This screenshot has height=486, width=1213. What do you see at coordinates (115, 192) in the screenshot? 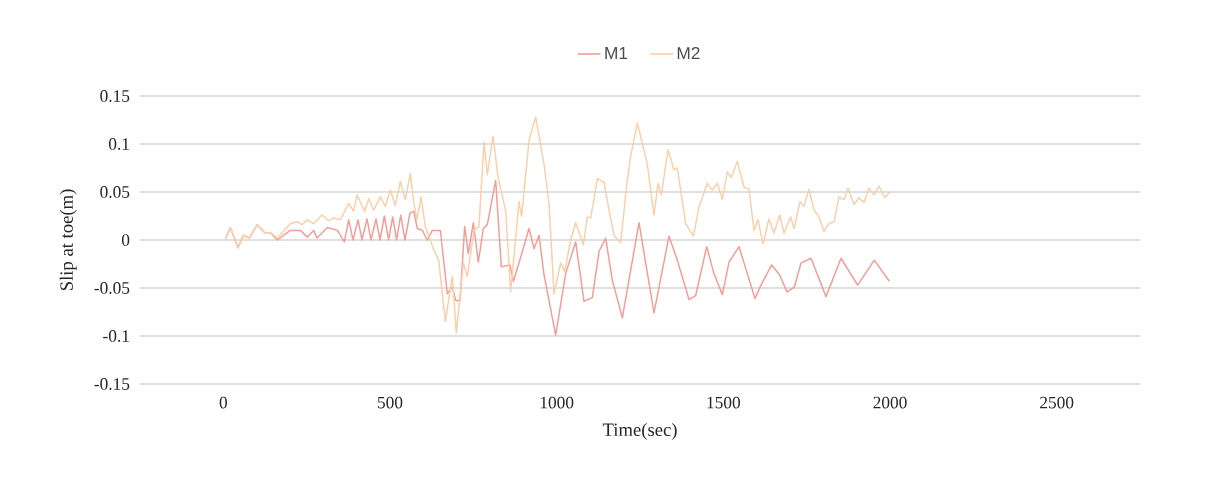
I see `y-tick-label: 0.05` at bounding box center [115, 192].